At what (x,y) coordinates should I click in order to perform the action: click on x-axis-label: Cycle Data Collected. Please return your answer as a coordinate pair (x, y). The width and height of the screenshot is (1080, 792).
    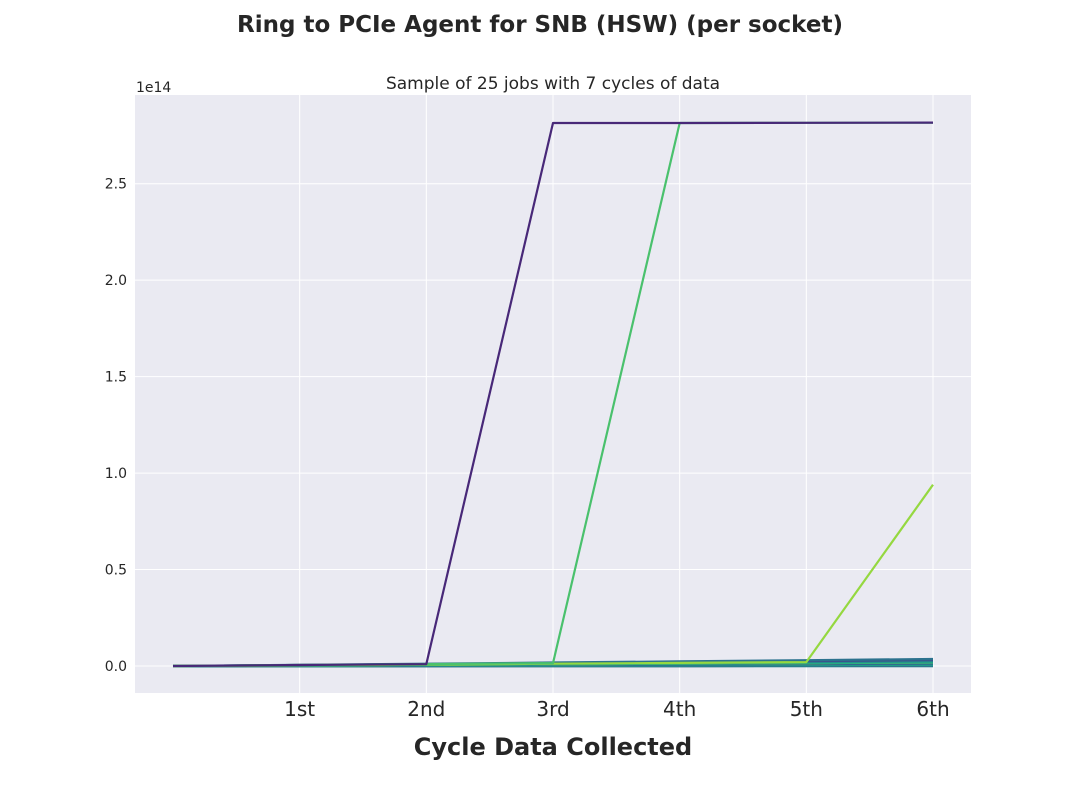
    Looking at the image, I should click on (553, 747).